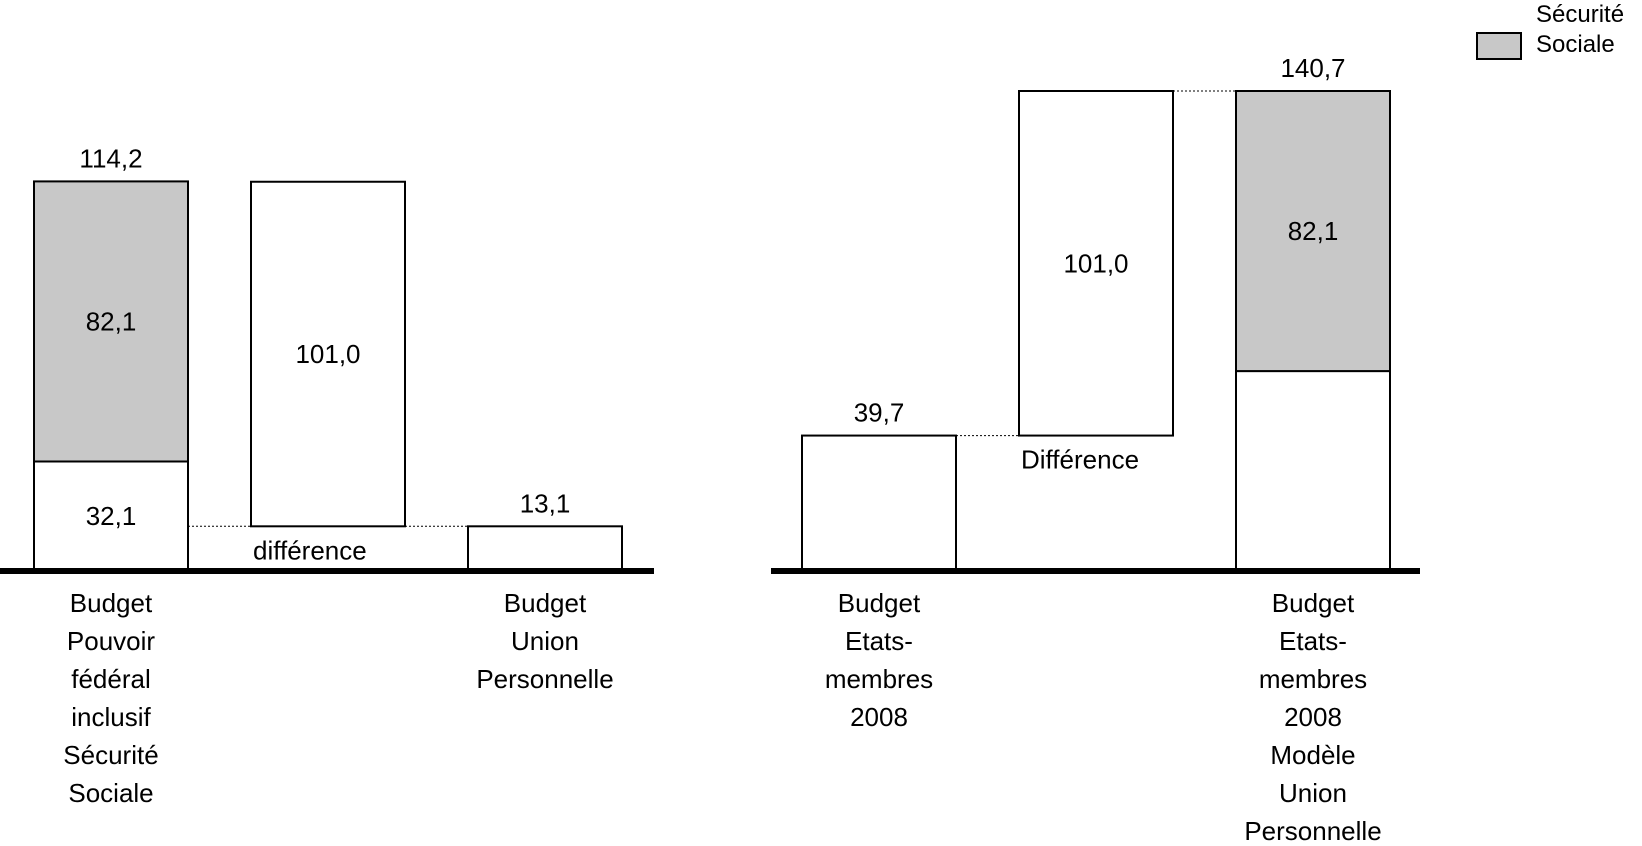 The width and height of the screenshot is (1642, 846). What do you see at coordinates (110, 793) in the screenshot?
I see `category-label-1-1-6: Sociale` at bounding box center [110, 793].